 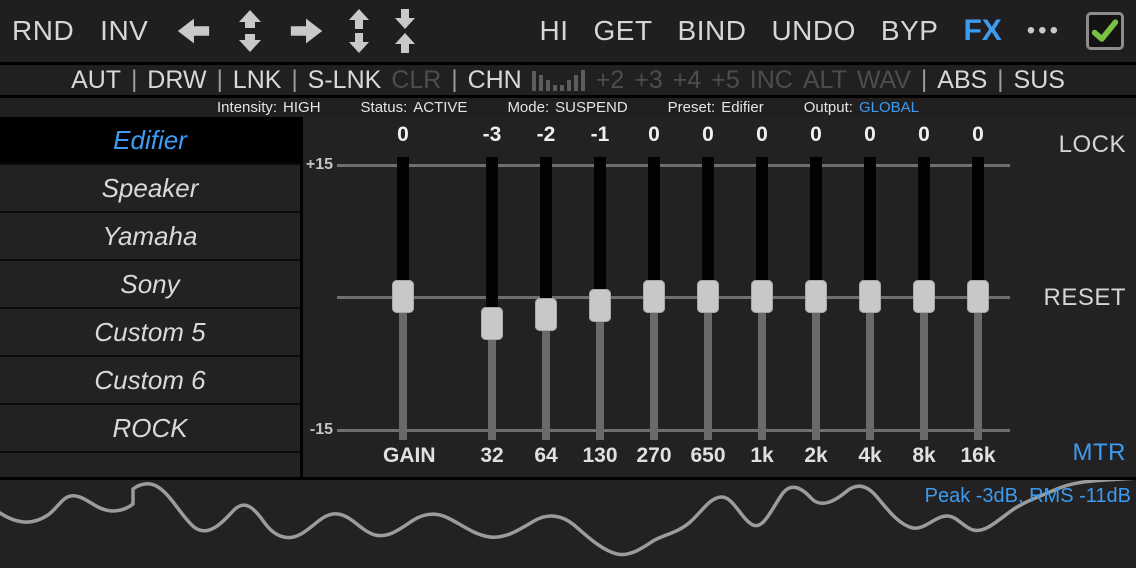 What do you see at coordinates (742, 107) in the screenshot?
I see `status-value: Edifier` at bounding box center [742, 107].